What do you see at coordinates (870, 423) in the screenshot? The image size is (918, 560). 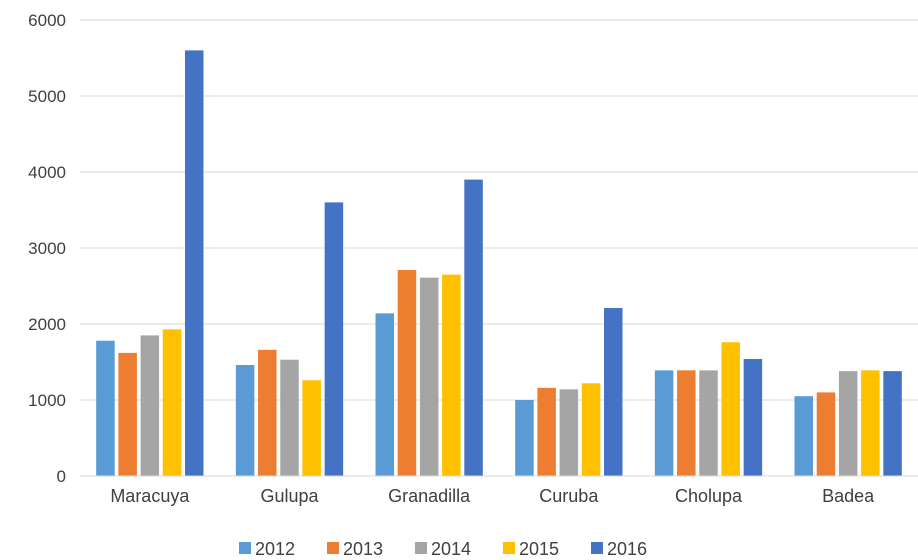 I see `bar-badea-2015` at bounding box center [870, 423].